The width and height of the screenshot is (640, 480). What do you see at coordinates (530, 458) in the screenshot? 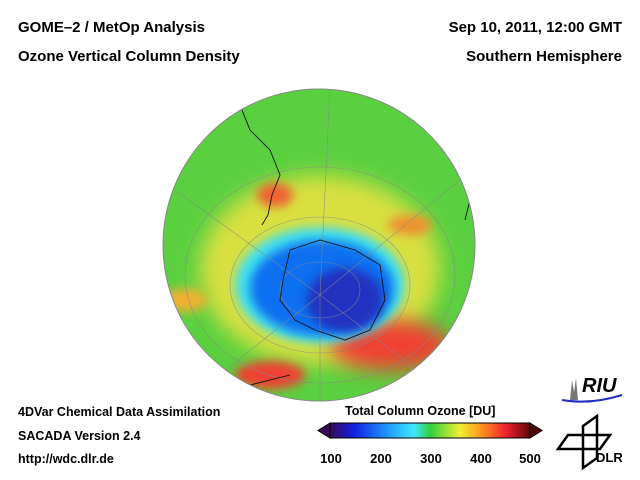
I see `colorbar-tick: 500` at bounding box center [530, 458].